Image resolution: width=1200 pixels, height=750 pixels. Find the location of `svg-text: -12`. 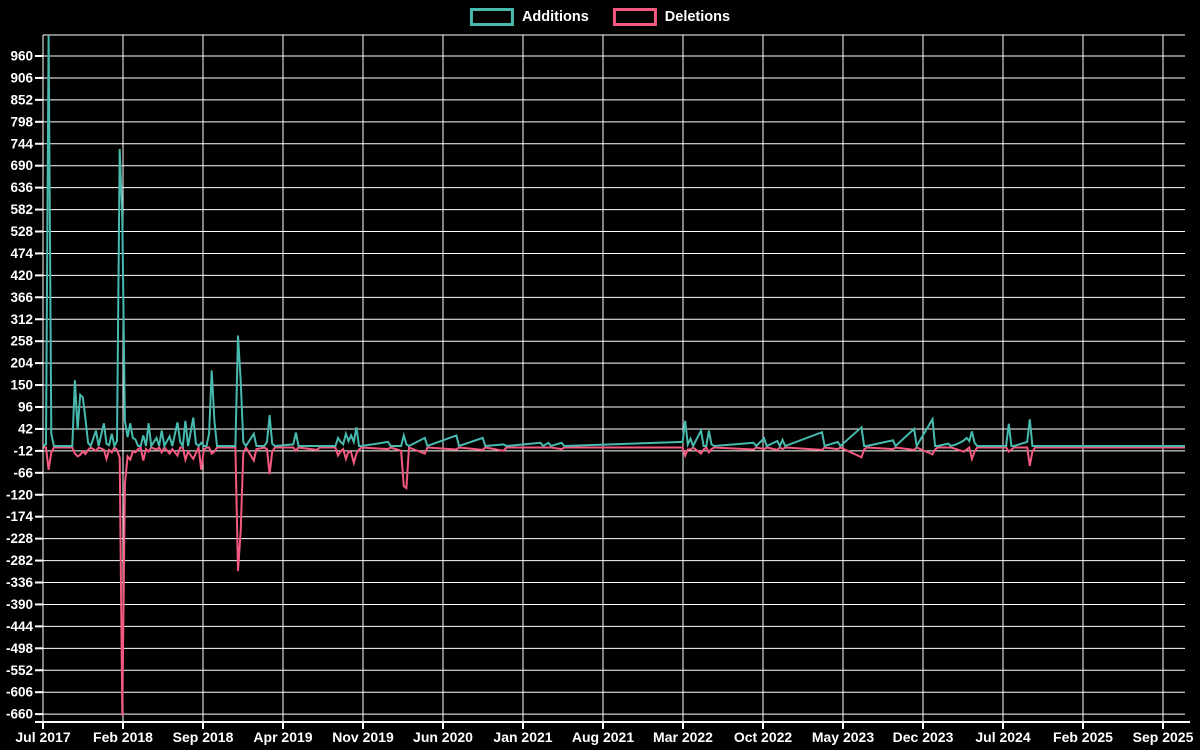

svg-text: -12 is located at coordinates (23, 450).